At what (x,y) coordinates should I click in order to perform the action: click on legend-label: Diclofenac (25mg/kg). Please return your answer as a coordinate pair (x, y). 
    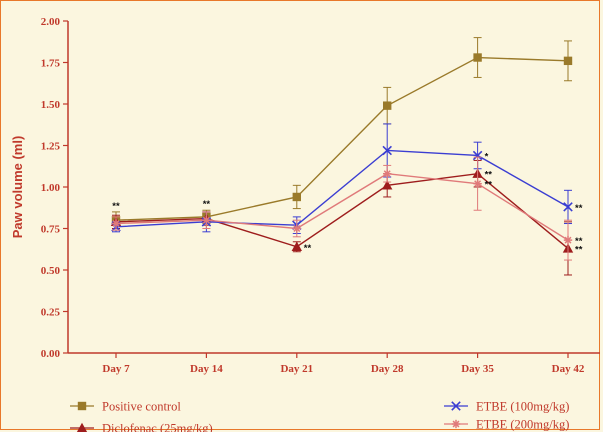
    Looking at the image, I should click on (157, 427).